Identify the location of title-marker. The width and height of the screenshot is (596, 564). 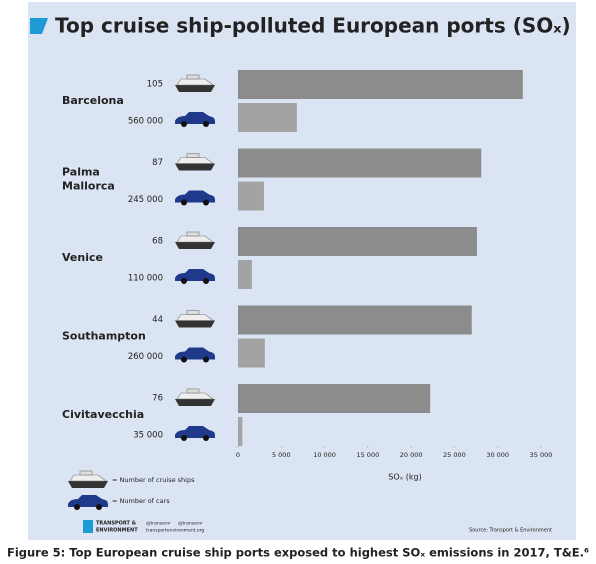
(39, 26).